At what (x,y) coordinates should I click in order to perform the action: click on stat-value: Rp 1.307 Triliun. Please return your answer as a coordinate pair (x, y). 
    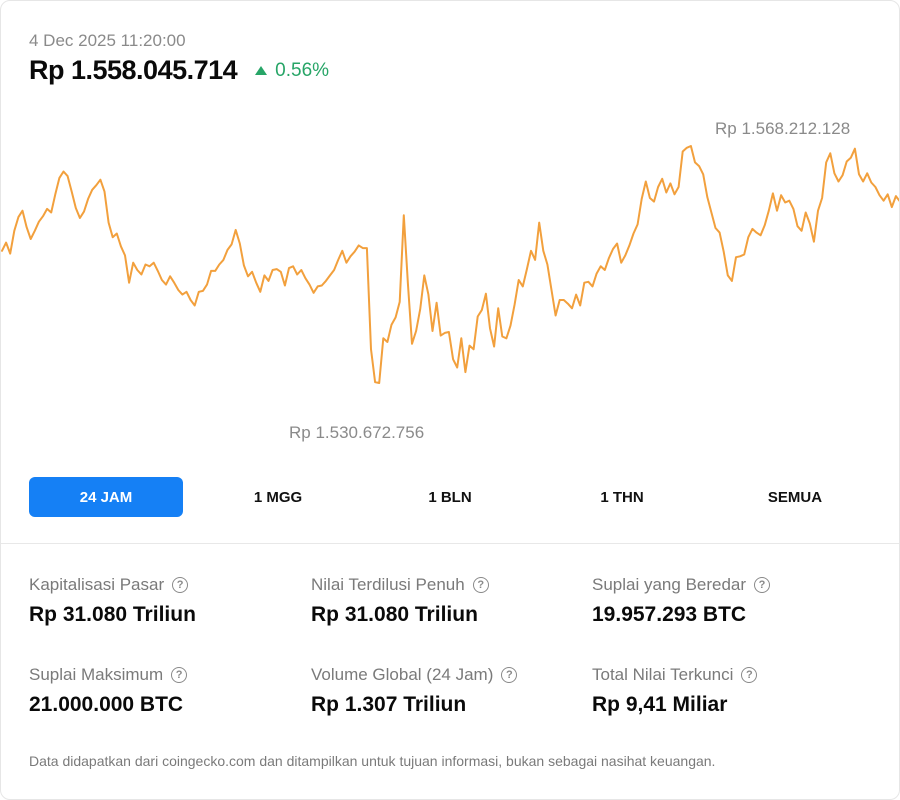
    Looking at the image, I should click on (389, 704).